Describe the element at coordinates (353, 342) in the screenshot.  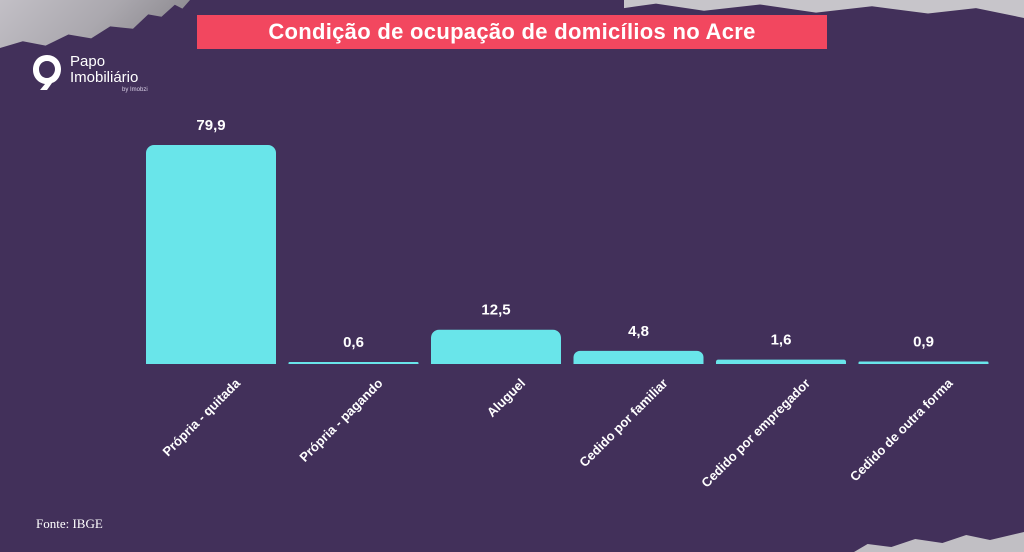
I see `data-label: 0,6` at that location.